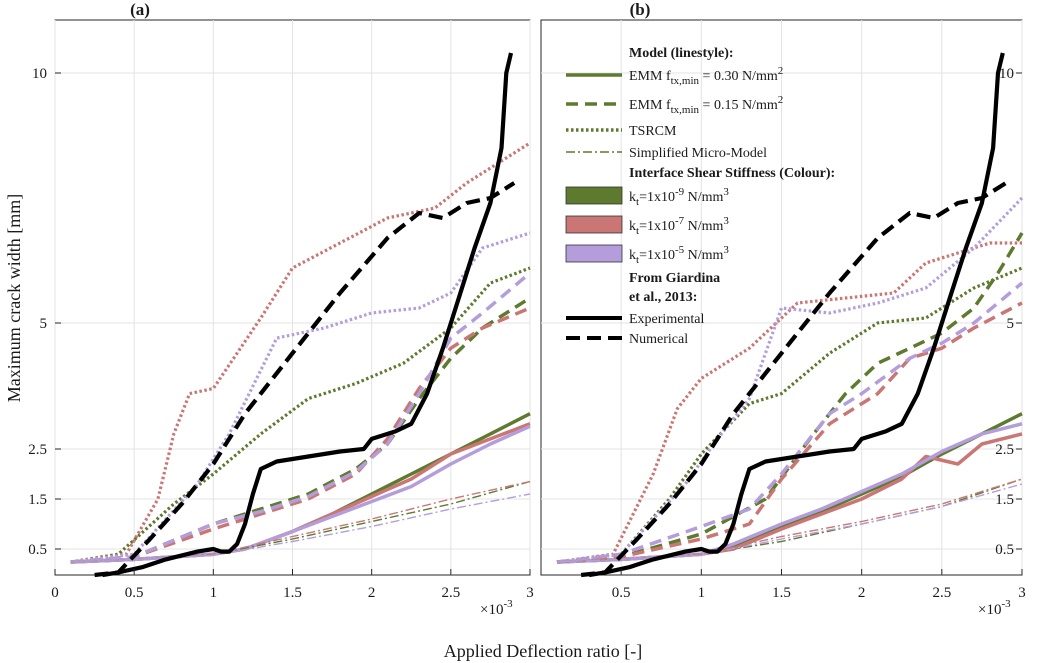 The width and height of the screenshot is (1052, 663). I want to click on legend-kt-1e-7: kt=1x10-7 N/mm3, so click(679, 226).